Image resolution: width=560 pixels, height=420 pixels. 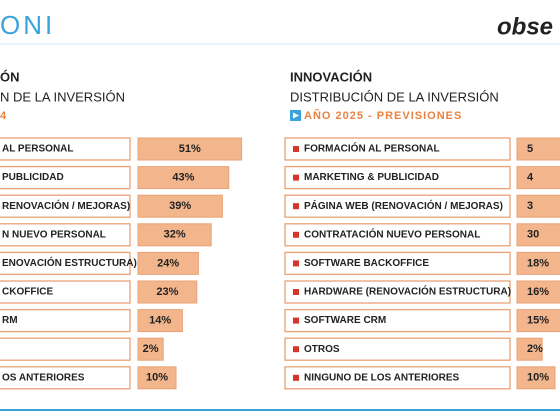 I want to click on value-label: 16%, so click(x=538, y=292).